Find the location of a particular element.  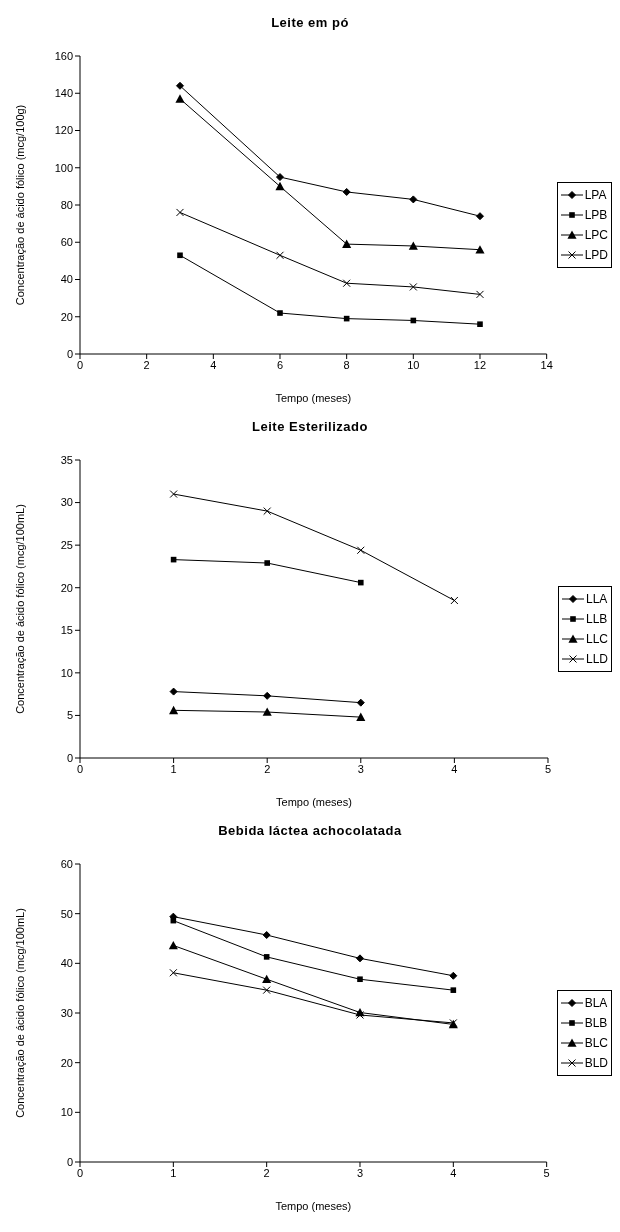

x-tick-label: 14 is located at coordinates (546, 364).